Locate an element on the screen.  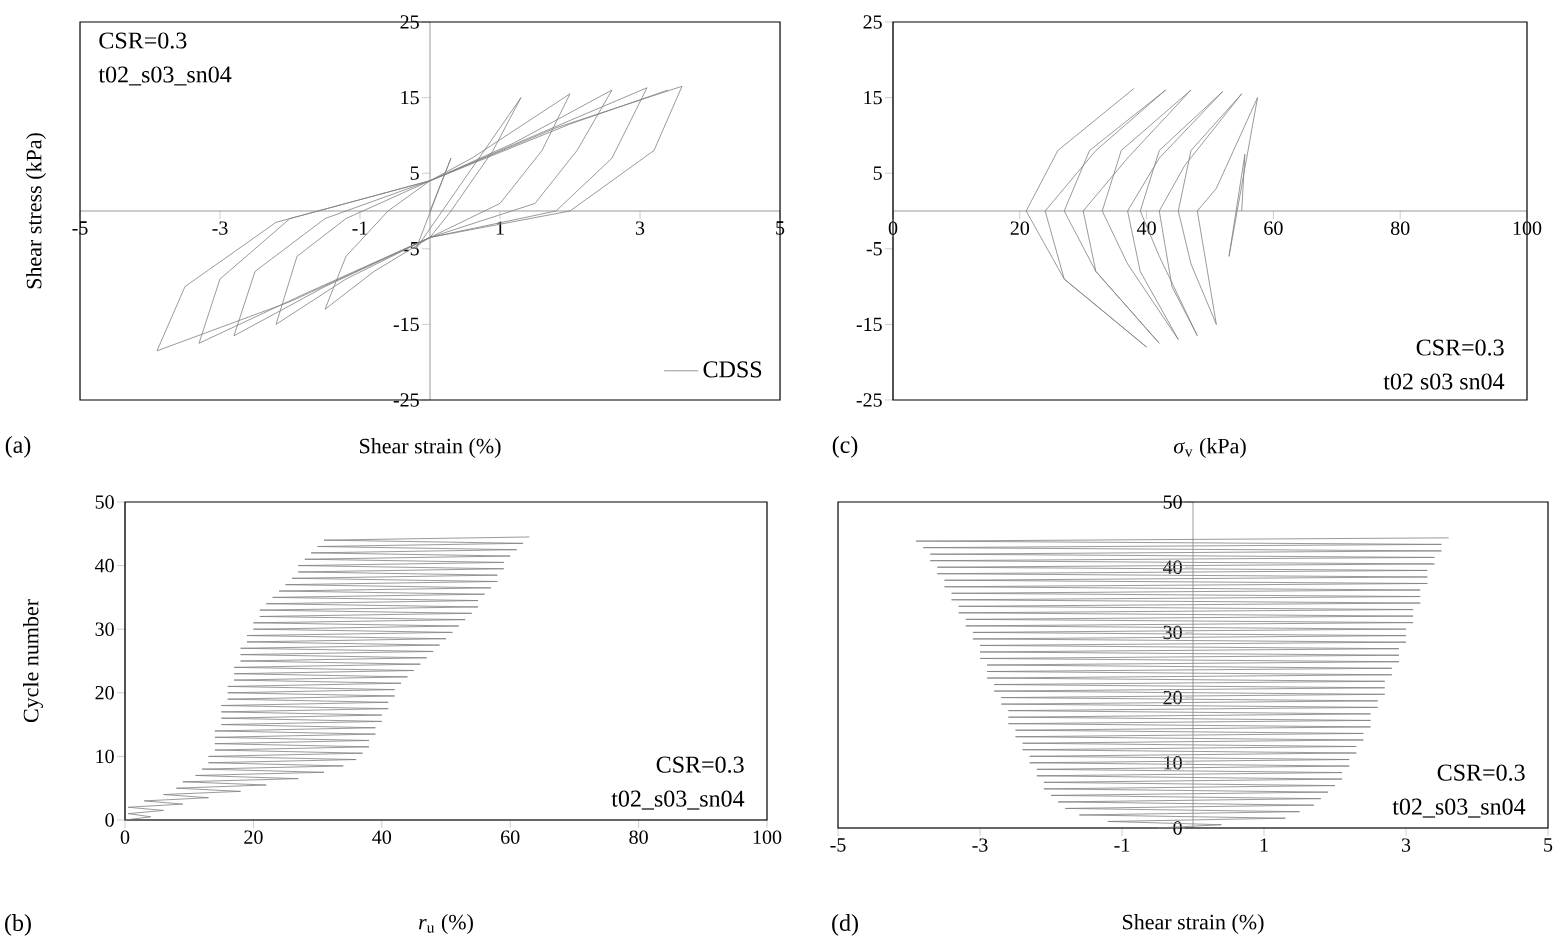
x-tick-label: 100 is located at coordinates (767, 837).